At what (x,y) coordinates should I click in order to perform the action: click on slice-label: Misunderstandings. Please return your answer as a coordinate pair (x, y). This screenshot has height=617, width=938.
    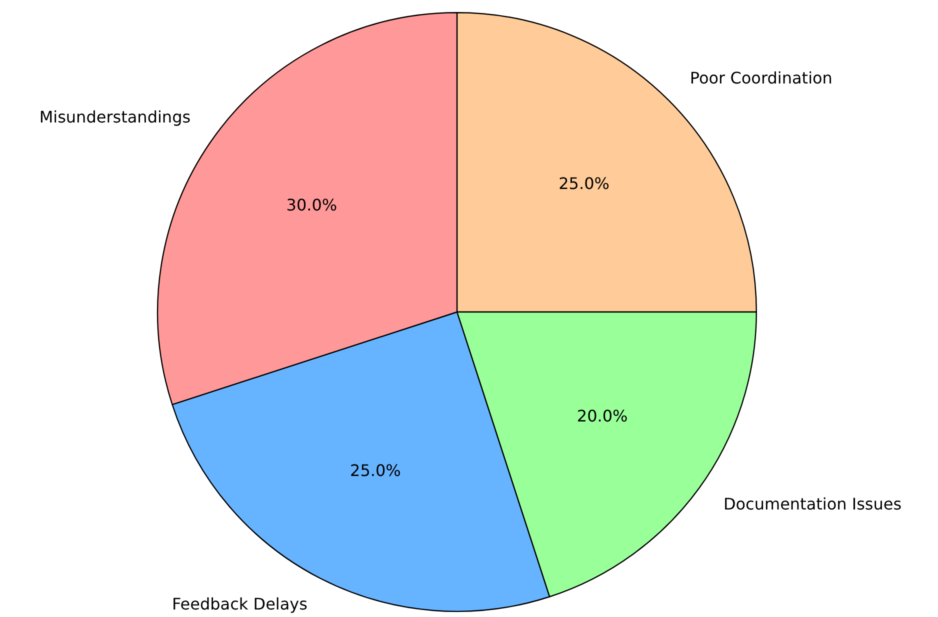
    Looking at the image, I should click on (115, 117).